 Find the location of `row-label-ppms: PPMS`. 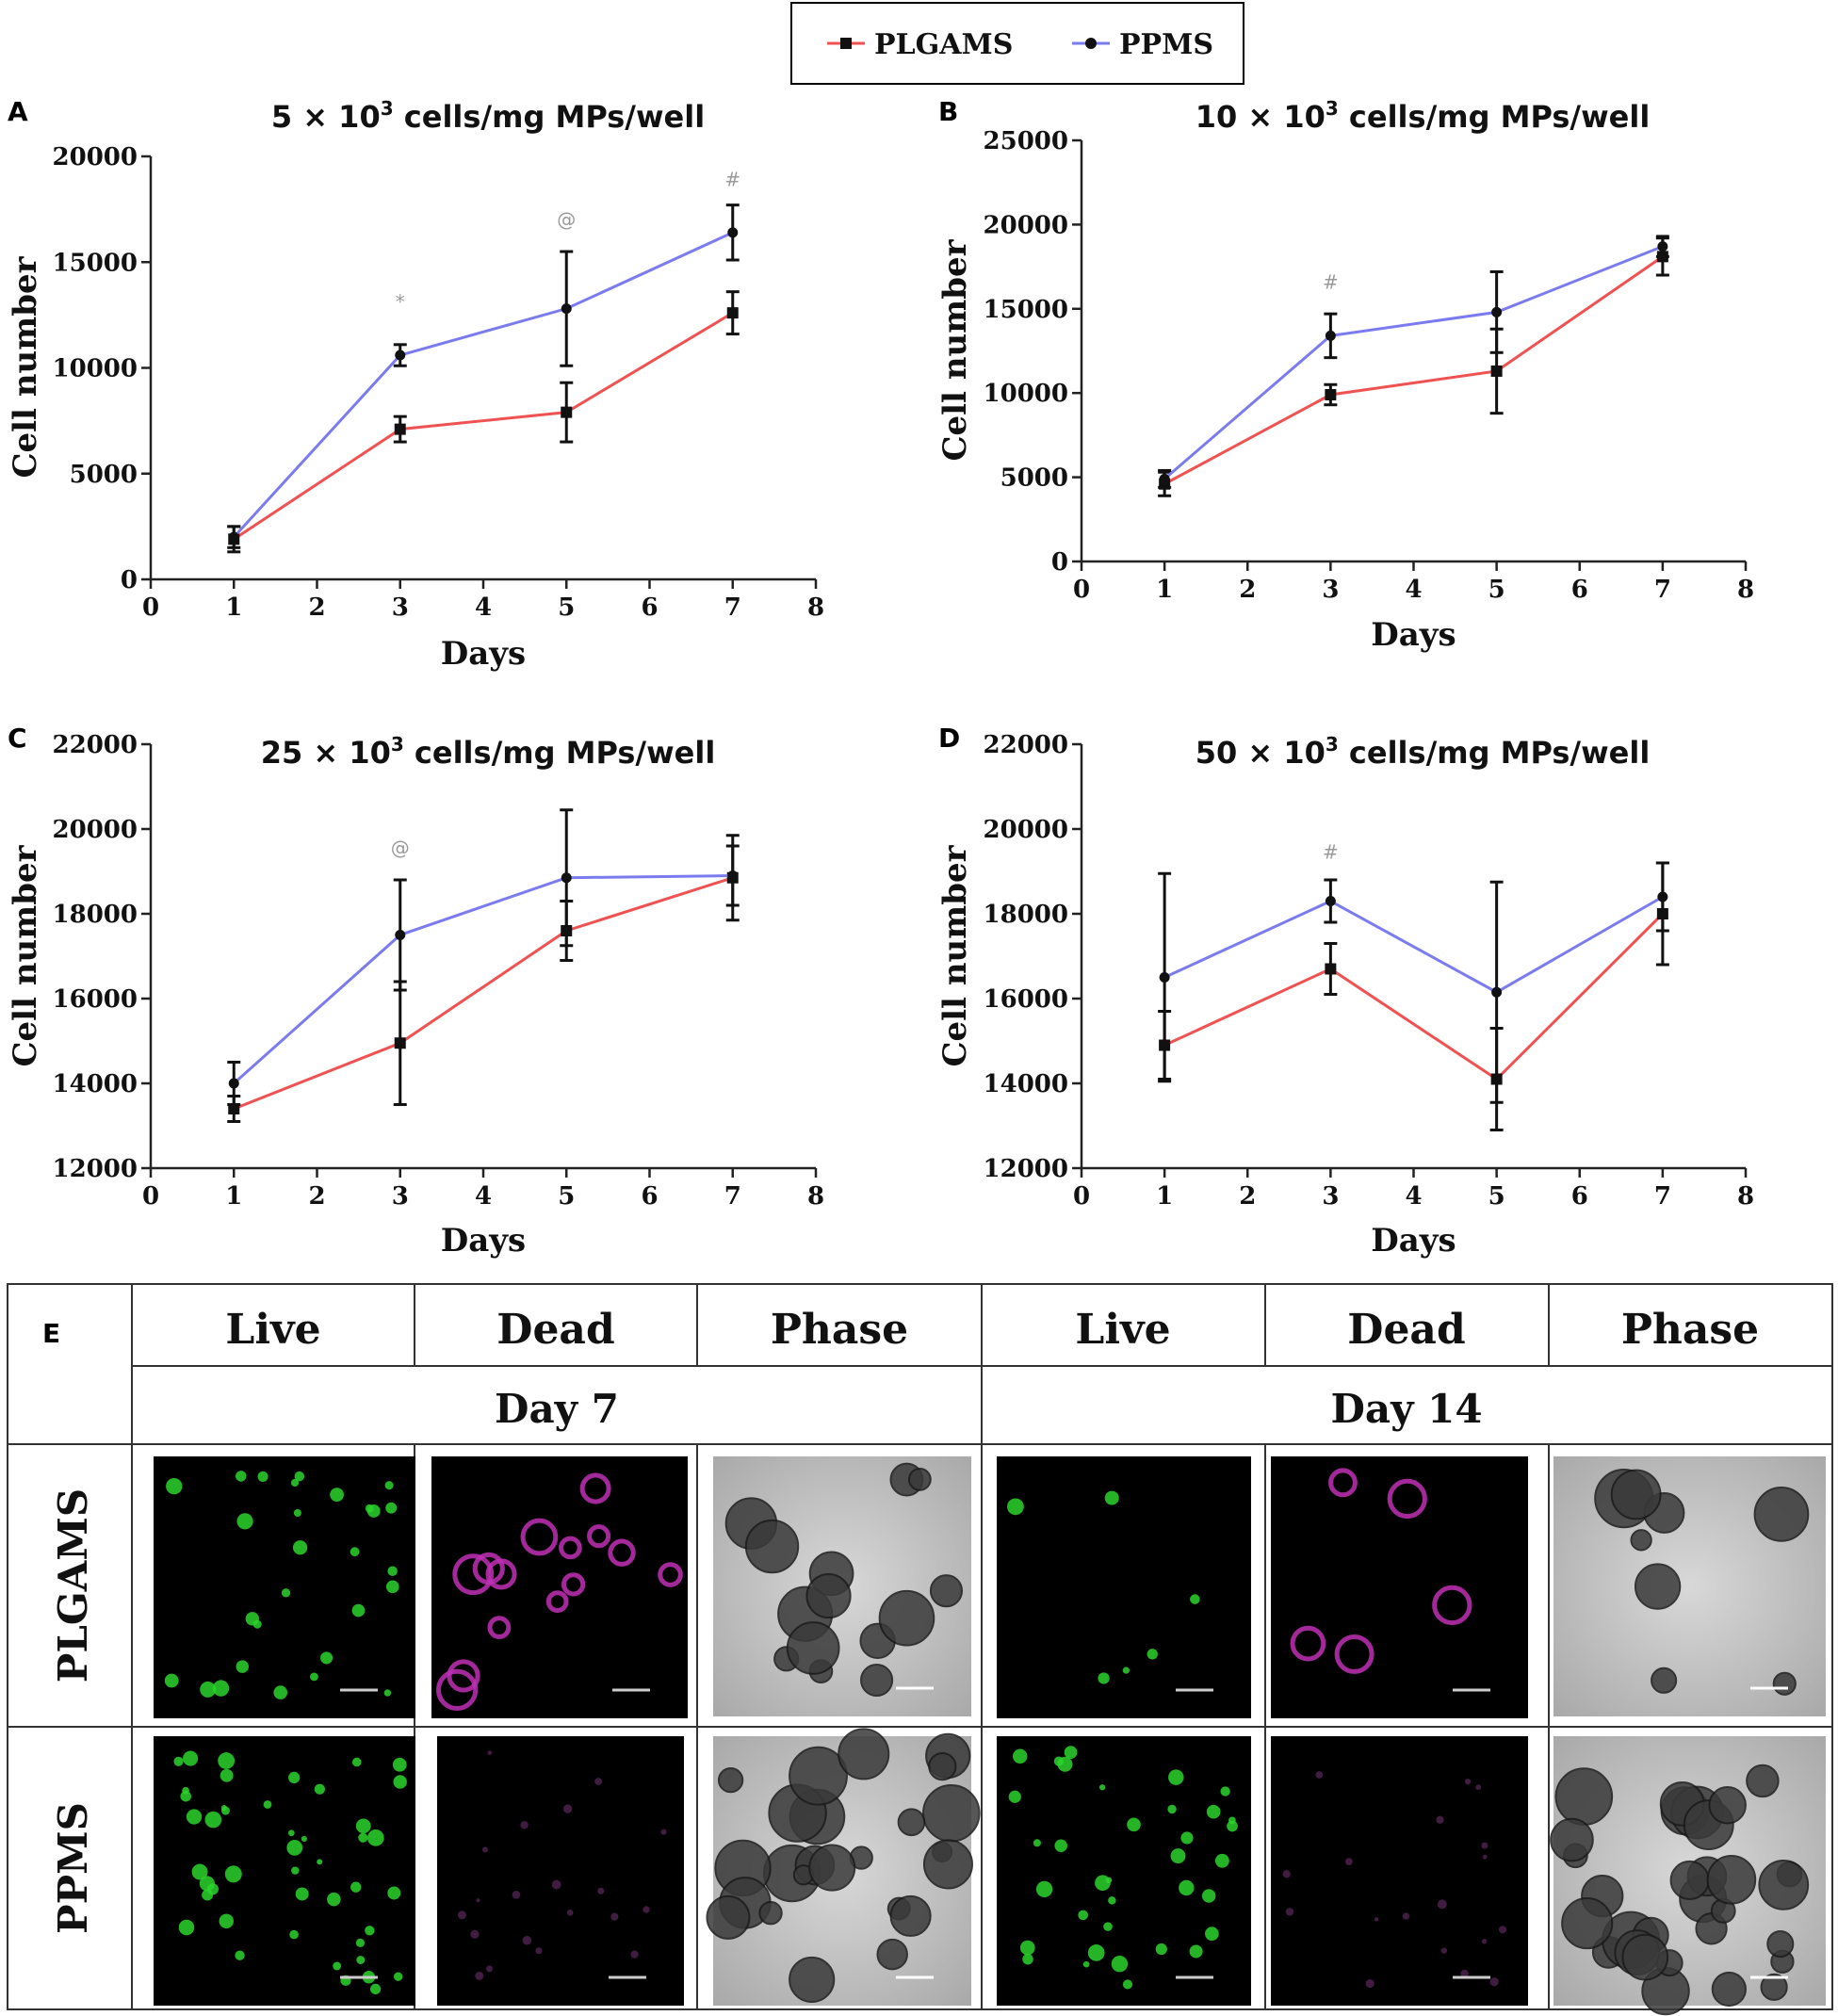

row-label-ppms: PPMS is located at coordinates (73, 1868).